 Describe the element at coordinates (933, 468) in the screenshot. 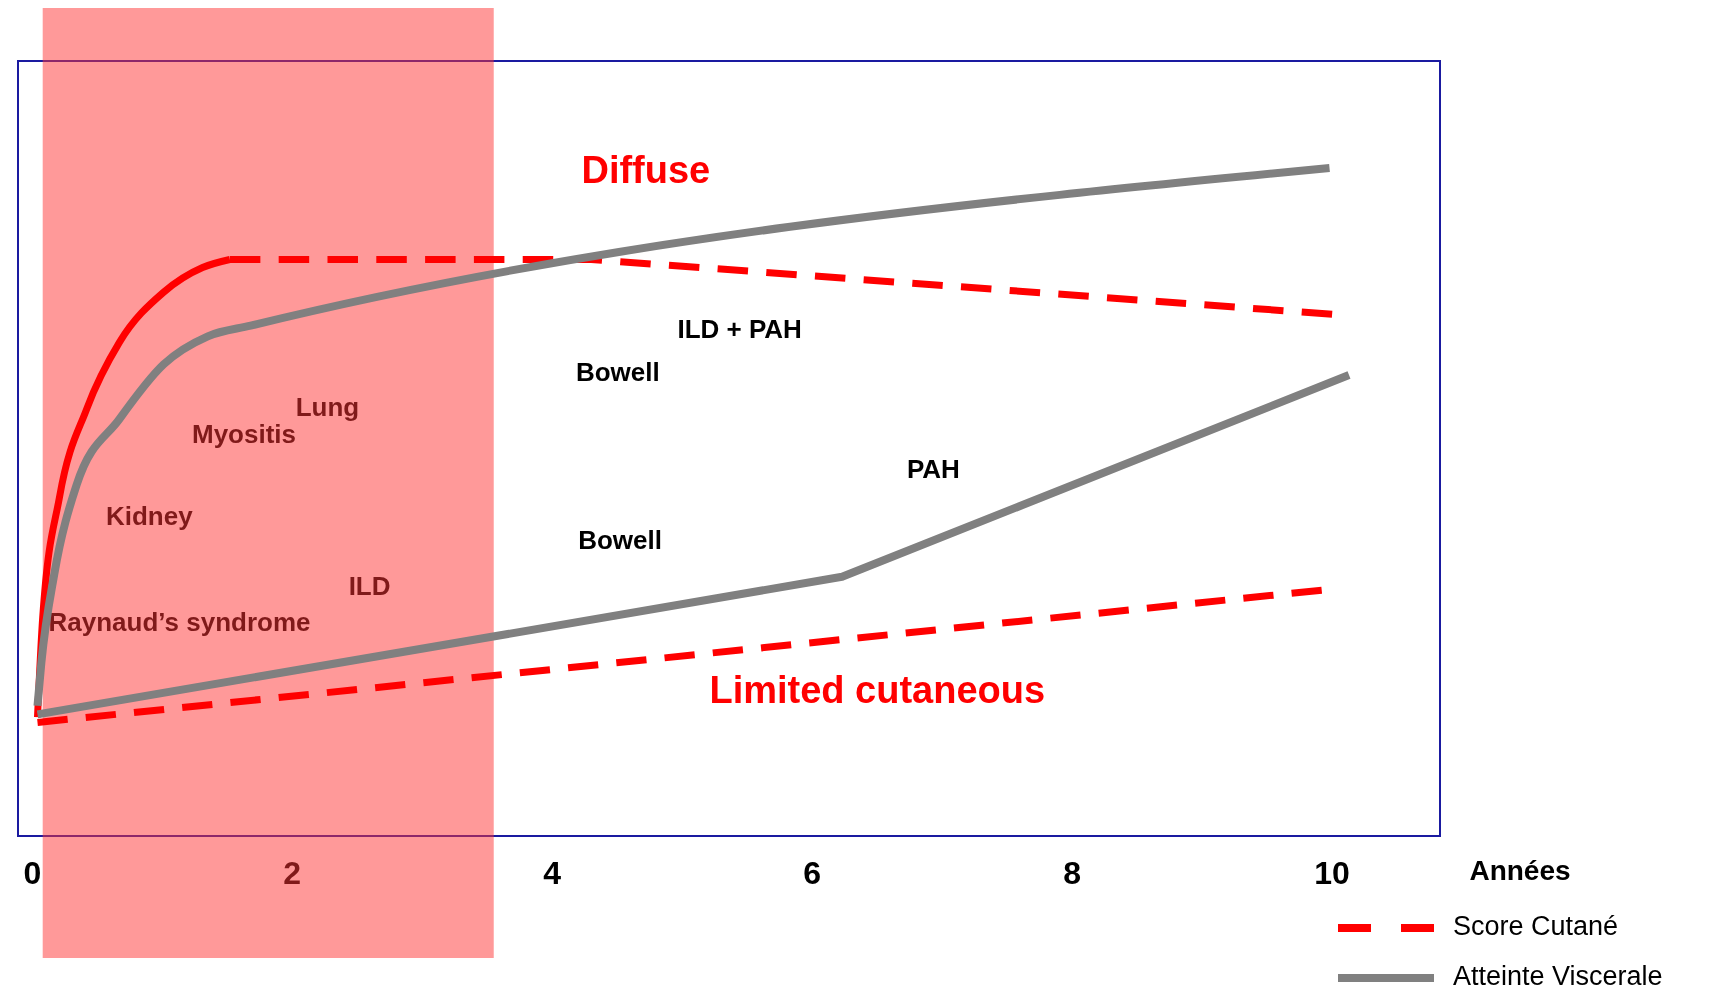

I see `annotation: PAH` at that location.